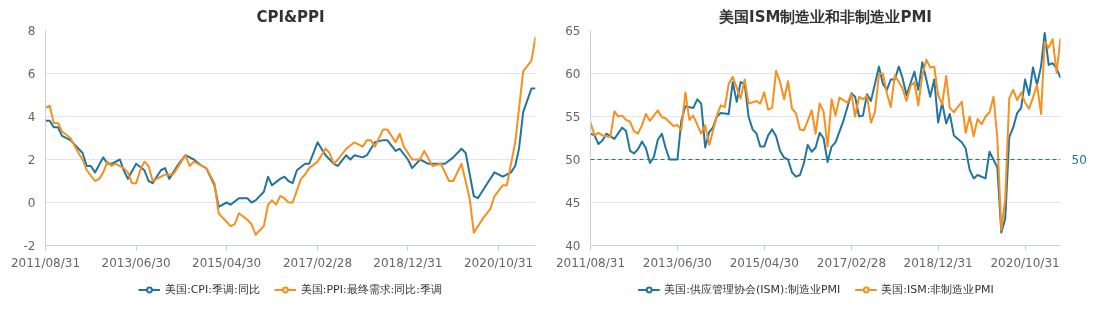  Describe the element at coordinates (31, 203) in the screenshot. I see `y-tick-label: 0` at that location.